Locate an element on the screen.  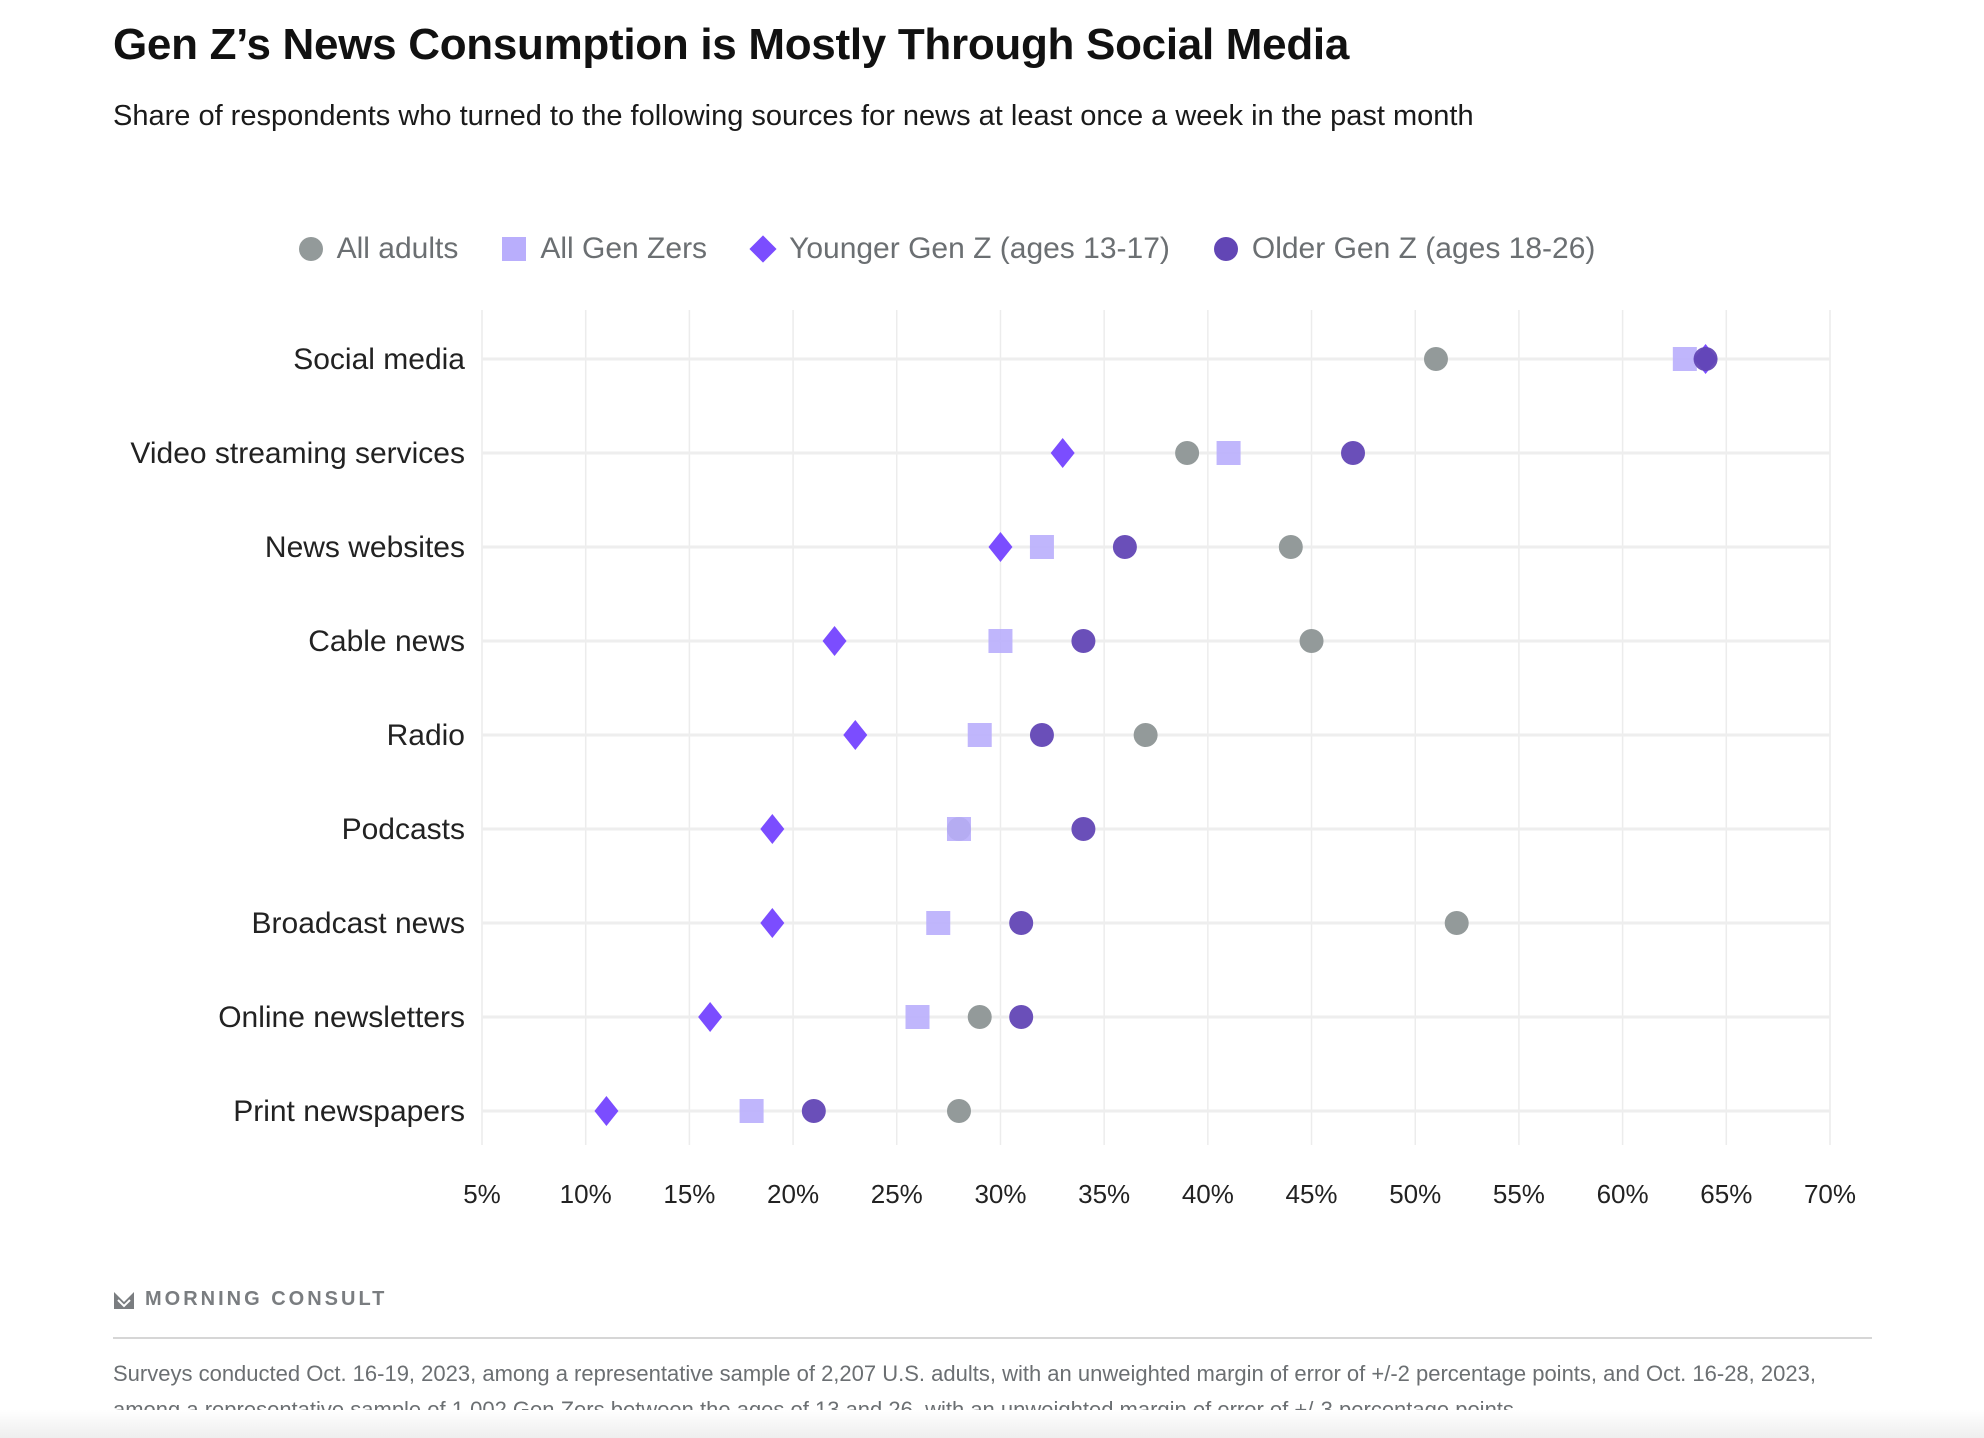
category-label: Radio is located at coordinates (426, 735).